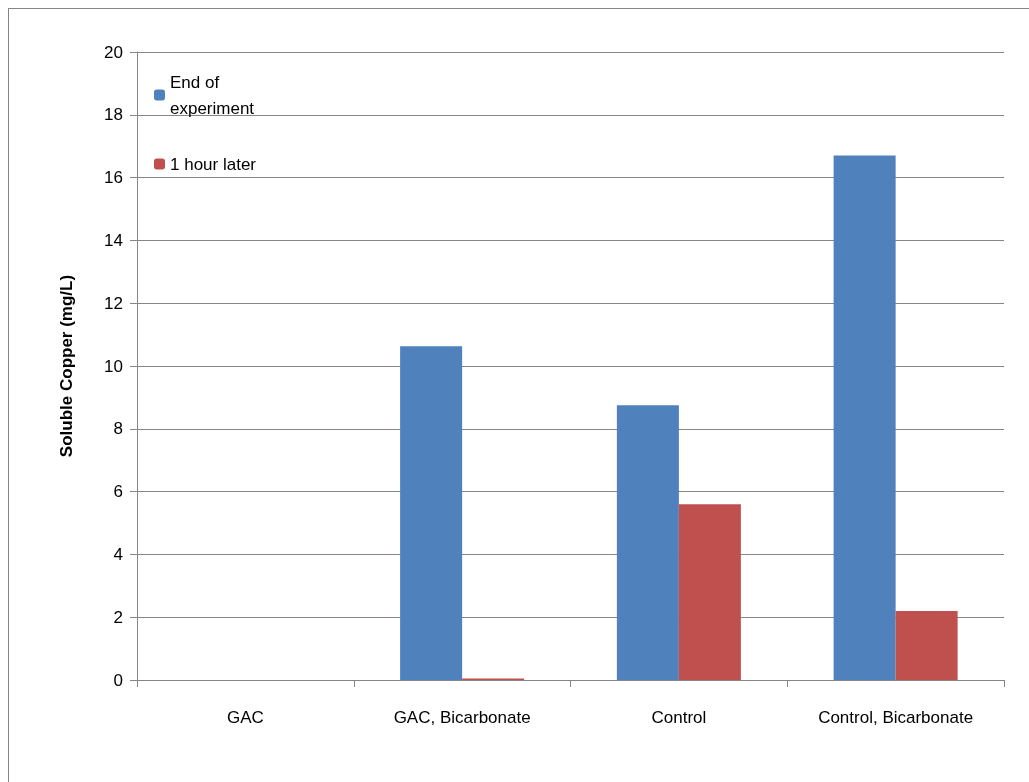 This screenshot has height=782, width=1029. What do you see at coordinates (113, 303) in the screenshot?
I see `y-tick-label: 12` at bounding box center [113, 303].